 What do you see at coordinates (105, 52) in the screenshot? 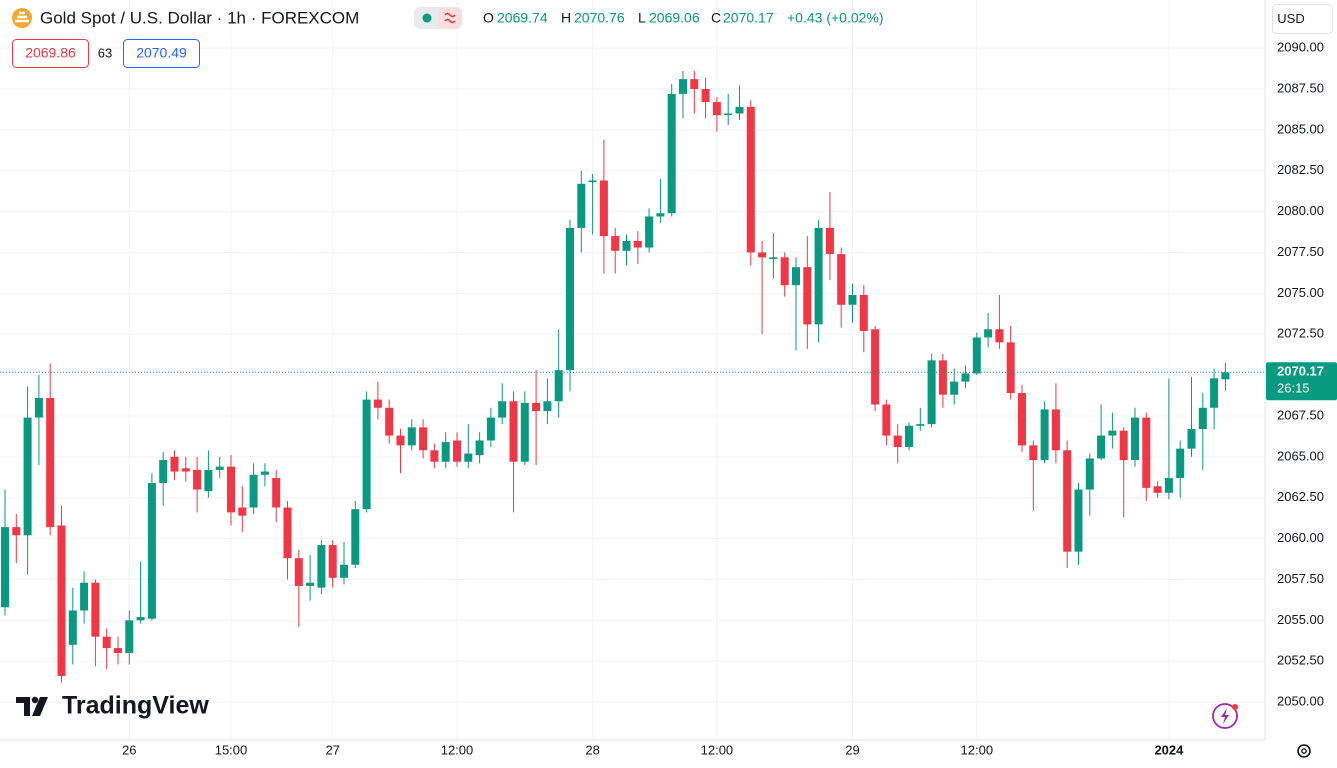
I see `spread: 63` at bounding box center [105, 52].